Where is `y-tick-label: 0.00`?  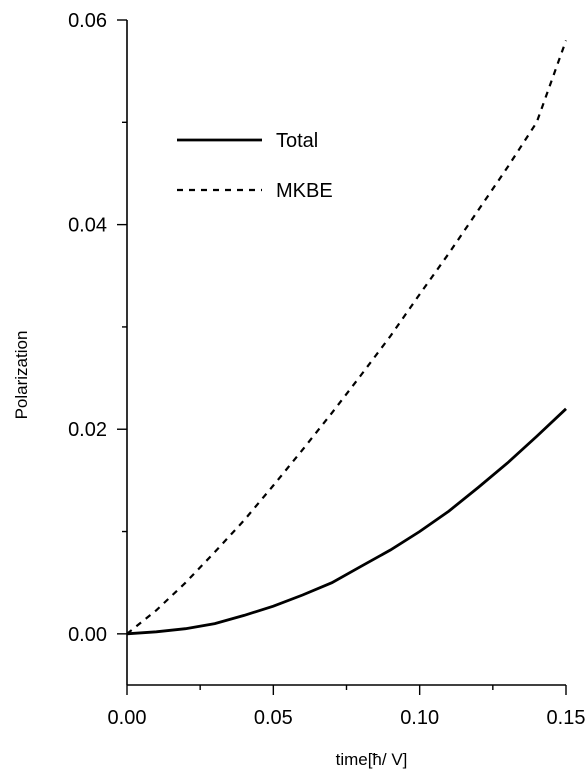 y-tick-label: 0.00 is located at coordinates (87, 635).